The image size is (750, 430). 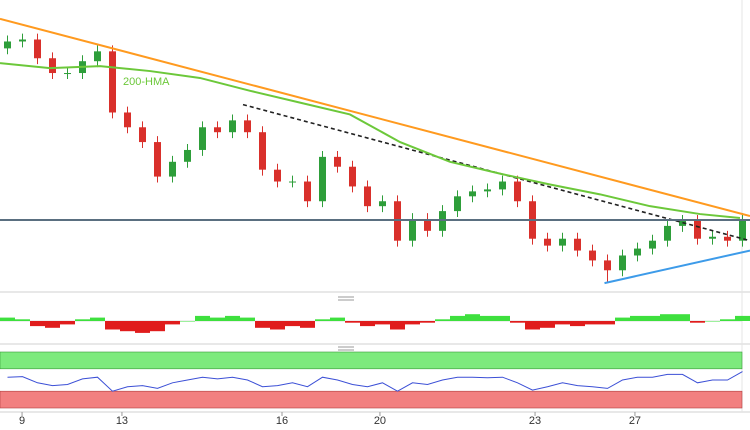 I want to click on x-tick-label: 9, so click(x=22, y=421).